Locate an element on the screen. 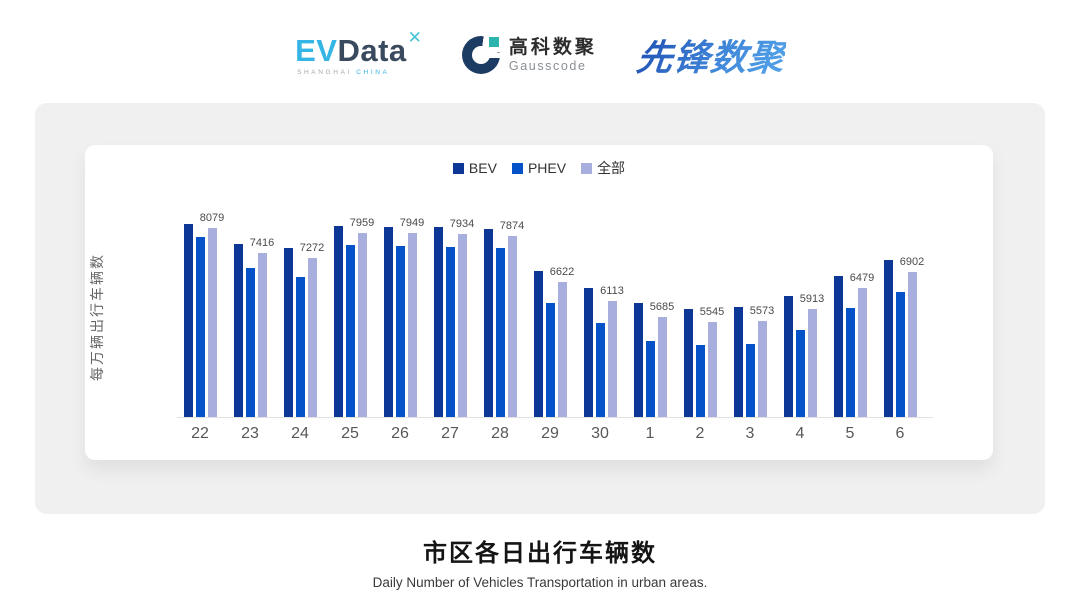  page-title: 市区各日出行车辆数 is located at coordinates (540, 553).